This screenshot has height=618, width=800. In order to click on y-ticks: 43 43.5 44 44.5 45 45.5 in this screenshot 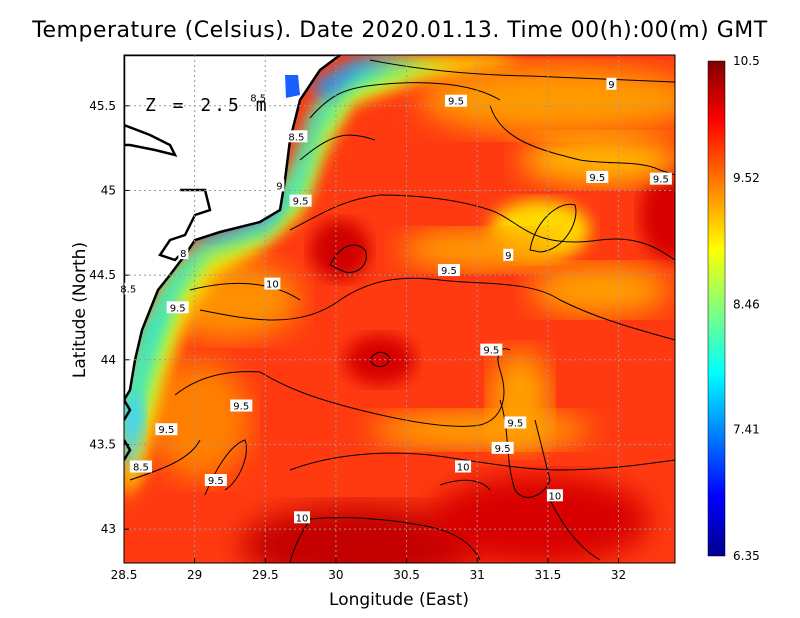, I will do `click(109, 317)`.